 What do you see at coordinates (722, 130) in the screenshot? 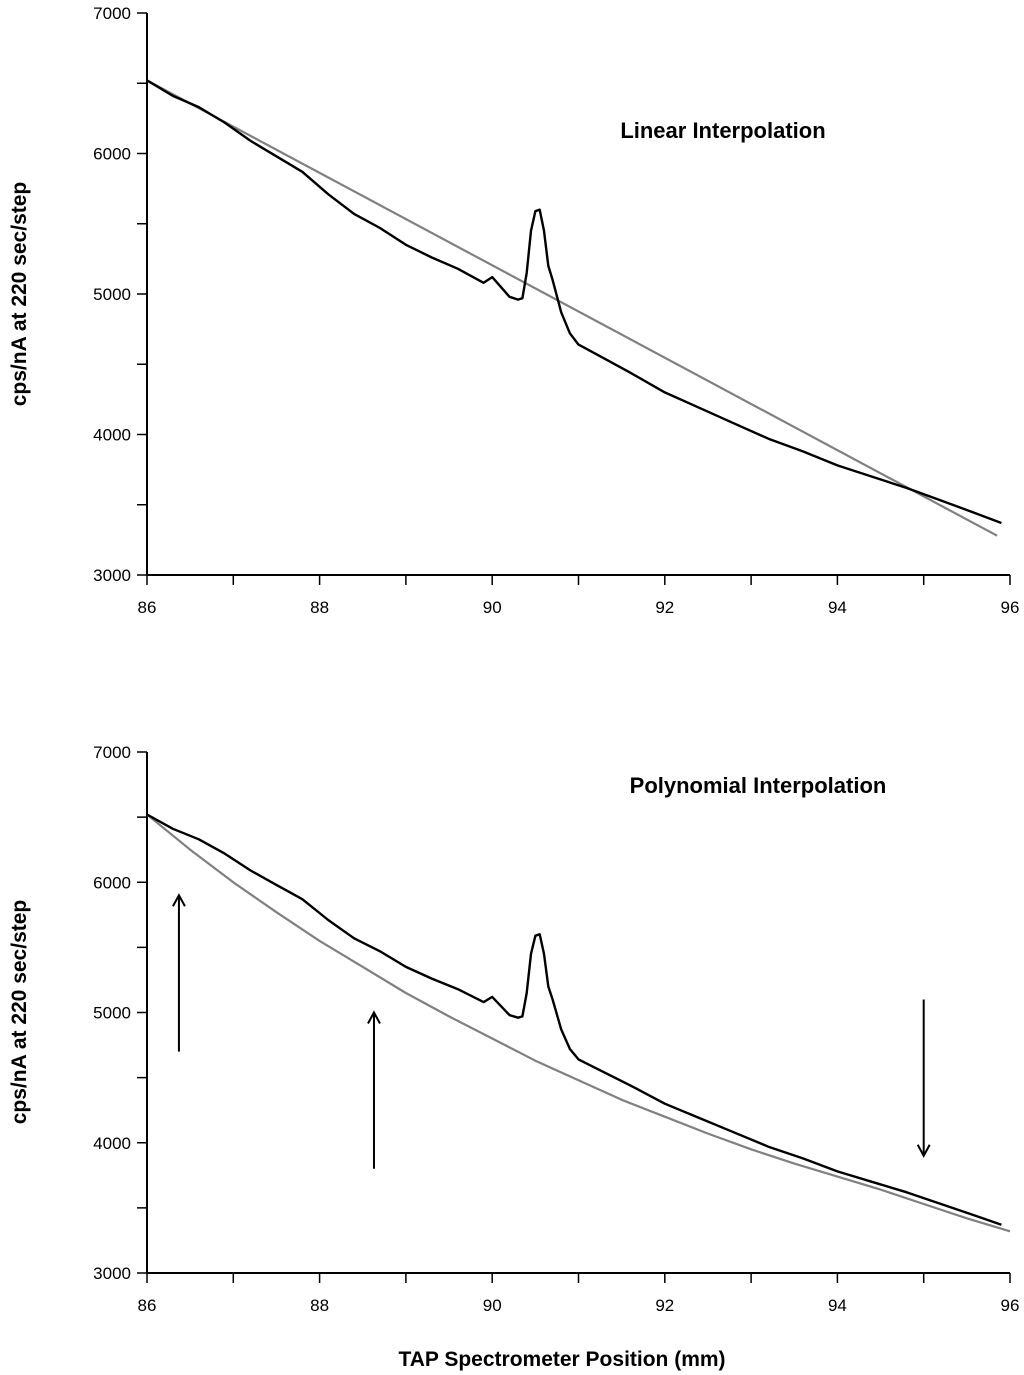
I see `panel-title: Linear Interpolation` at bounding box center [722, 130].